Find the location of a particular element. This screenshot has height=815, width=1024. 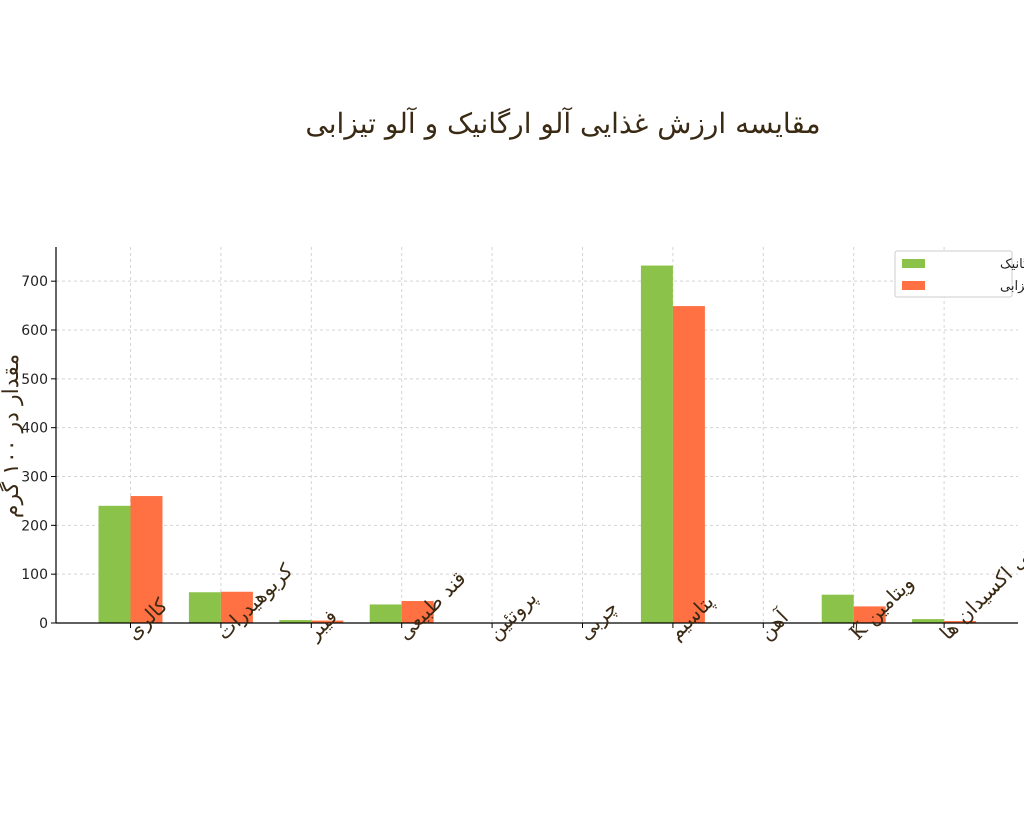

y-tick-label: 200 is located at coordinates (34, 526).